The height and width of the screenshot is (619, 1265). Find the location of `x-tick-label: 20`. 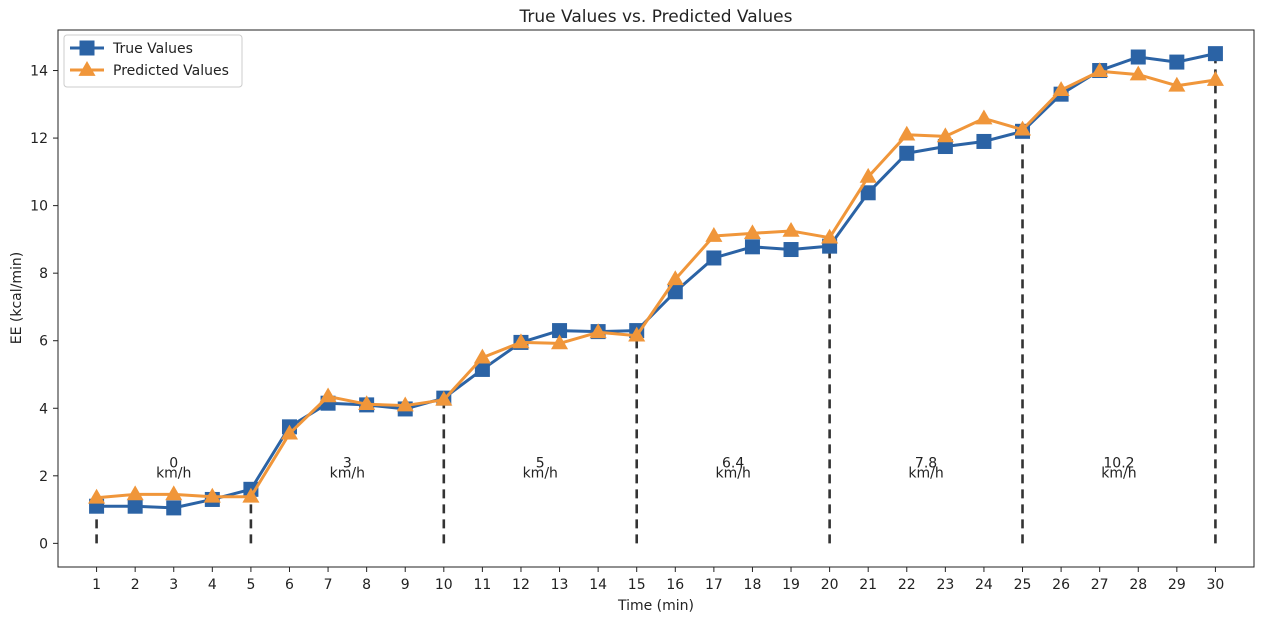

x-tick-label: 20 is located at coordinates (830, 585).